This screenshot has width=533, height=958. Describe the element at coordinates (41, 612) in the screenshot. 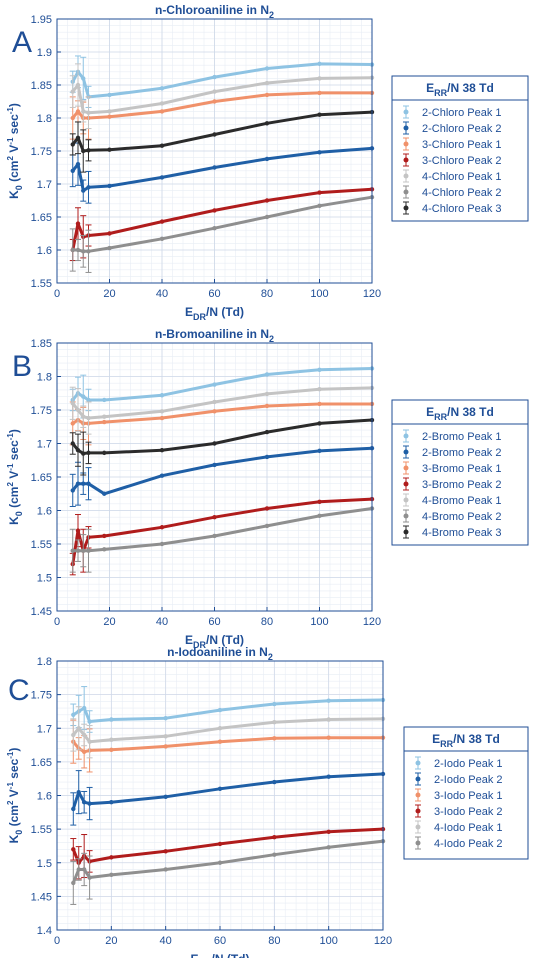

I see `y-tick-label: 1.45` at that location.